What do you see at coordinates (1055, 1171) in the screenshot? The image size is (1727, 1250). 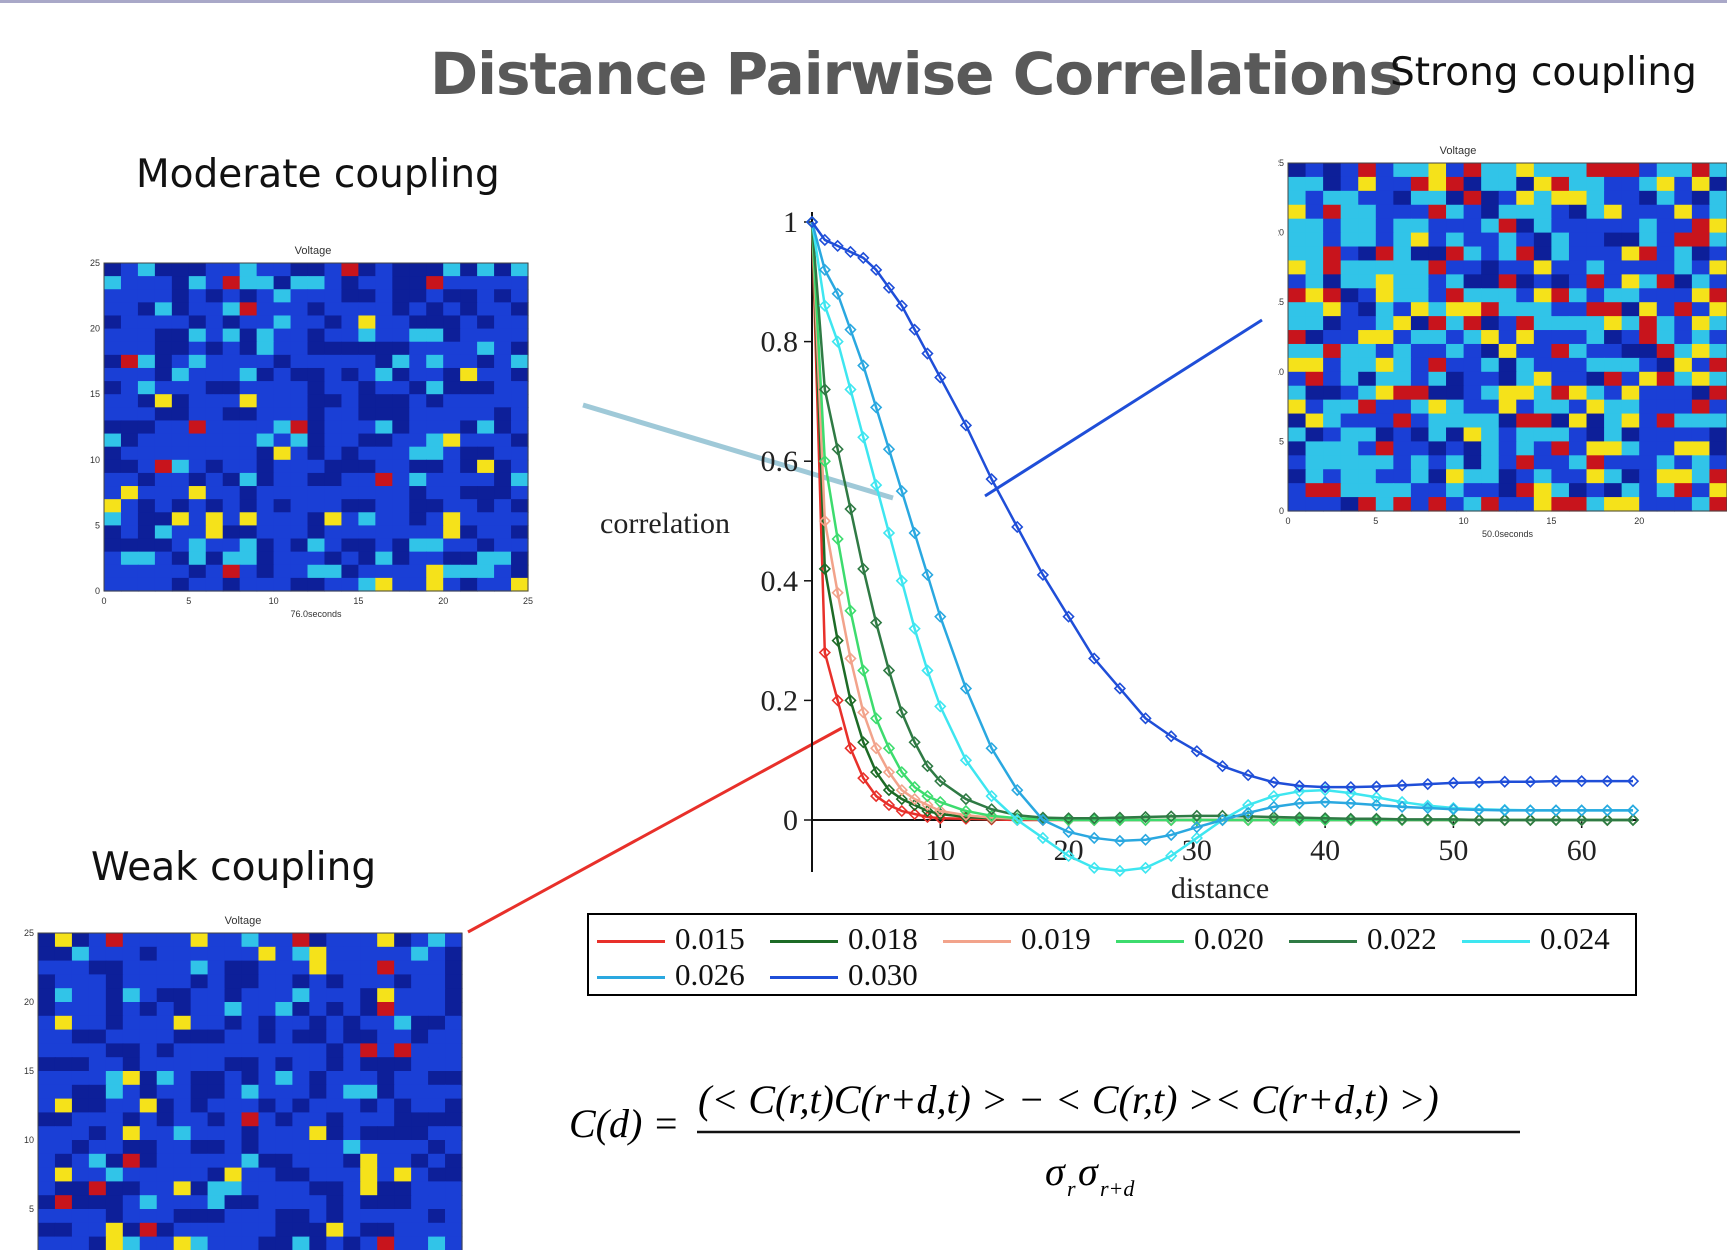 I see `formula-sigma-r: σ` at bounding box center [1055, 1171].